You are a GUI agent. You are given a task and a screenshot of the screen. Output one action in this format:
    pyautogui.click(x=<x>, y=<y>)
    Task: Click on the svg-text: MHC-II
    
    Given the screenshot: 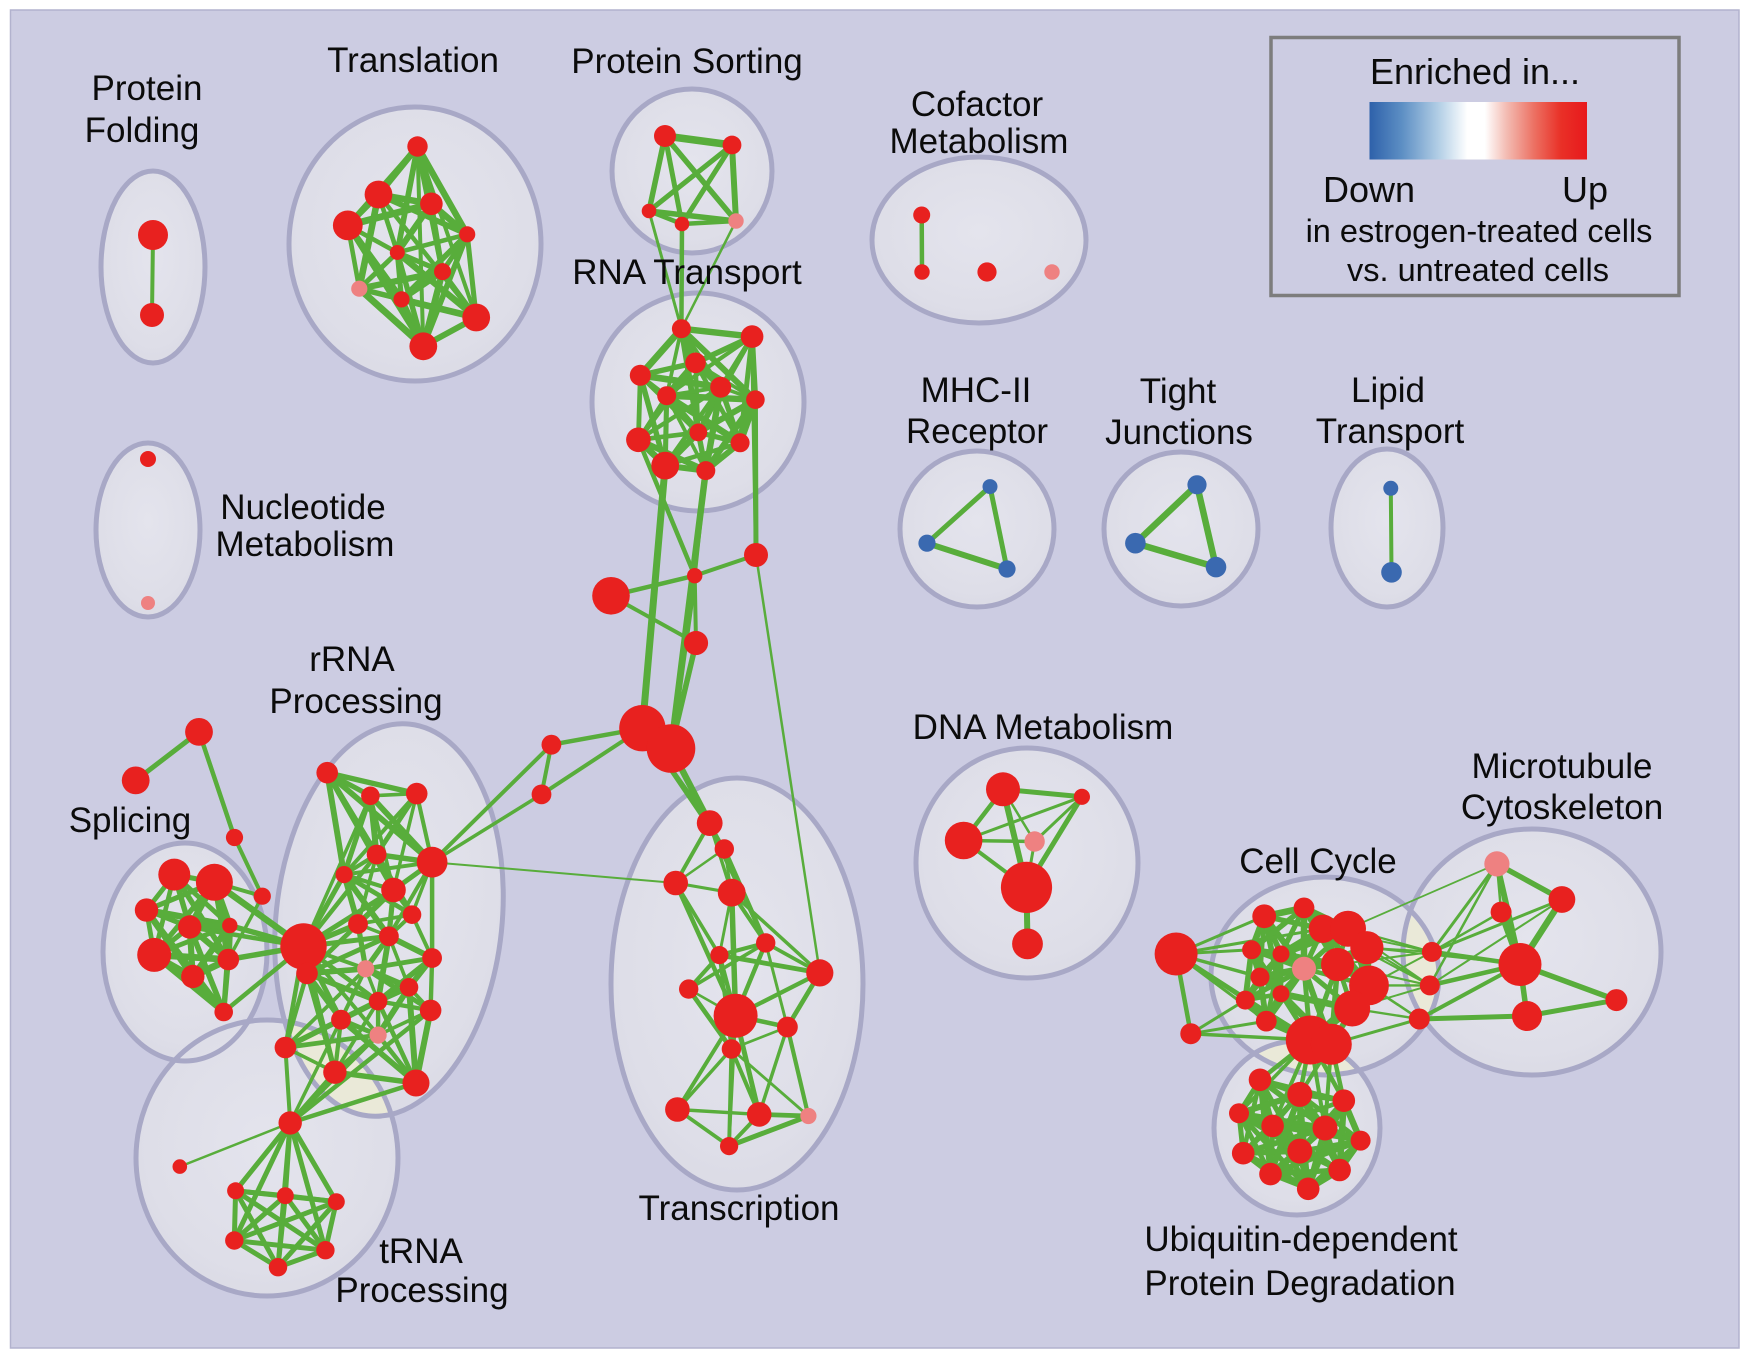 What is the action you would take?
    pyautogui.click(x=976, y=390)
    